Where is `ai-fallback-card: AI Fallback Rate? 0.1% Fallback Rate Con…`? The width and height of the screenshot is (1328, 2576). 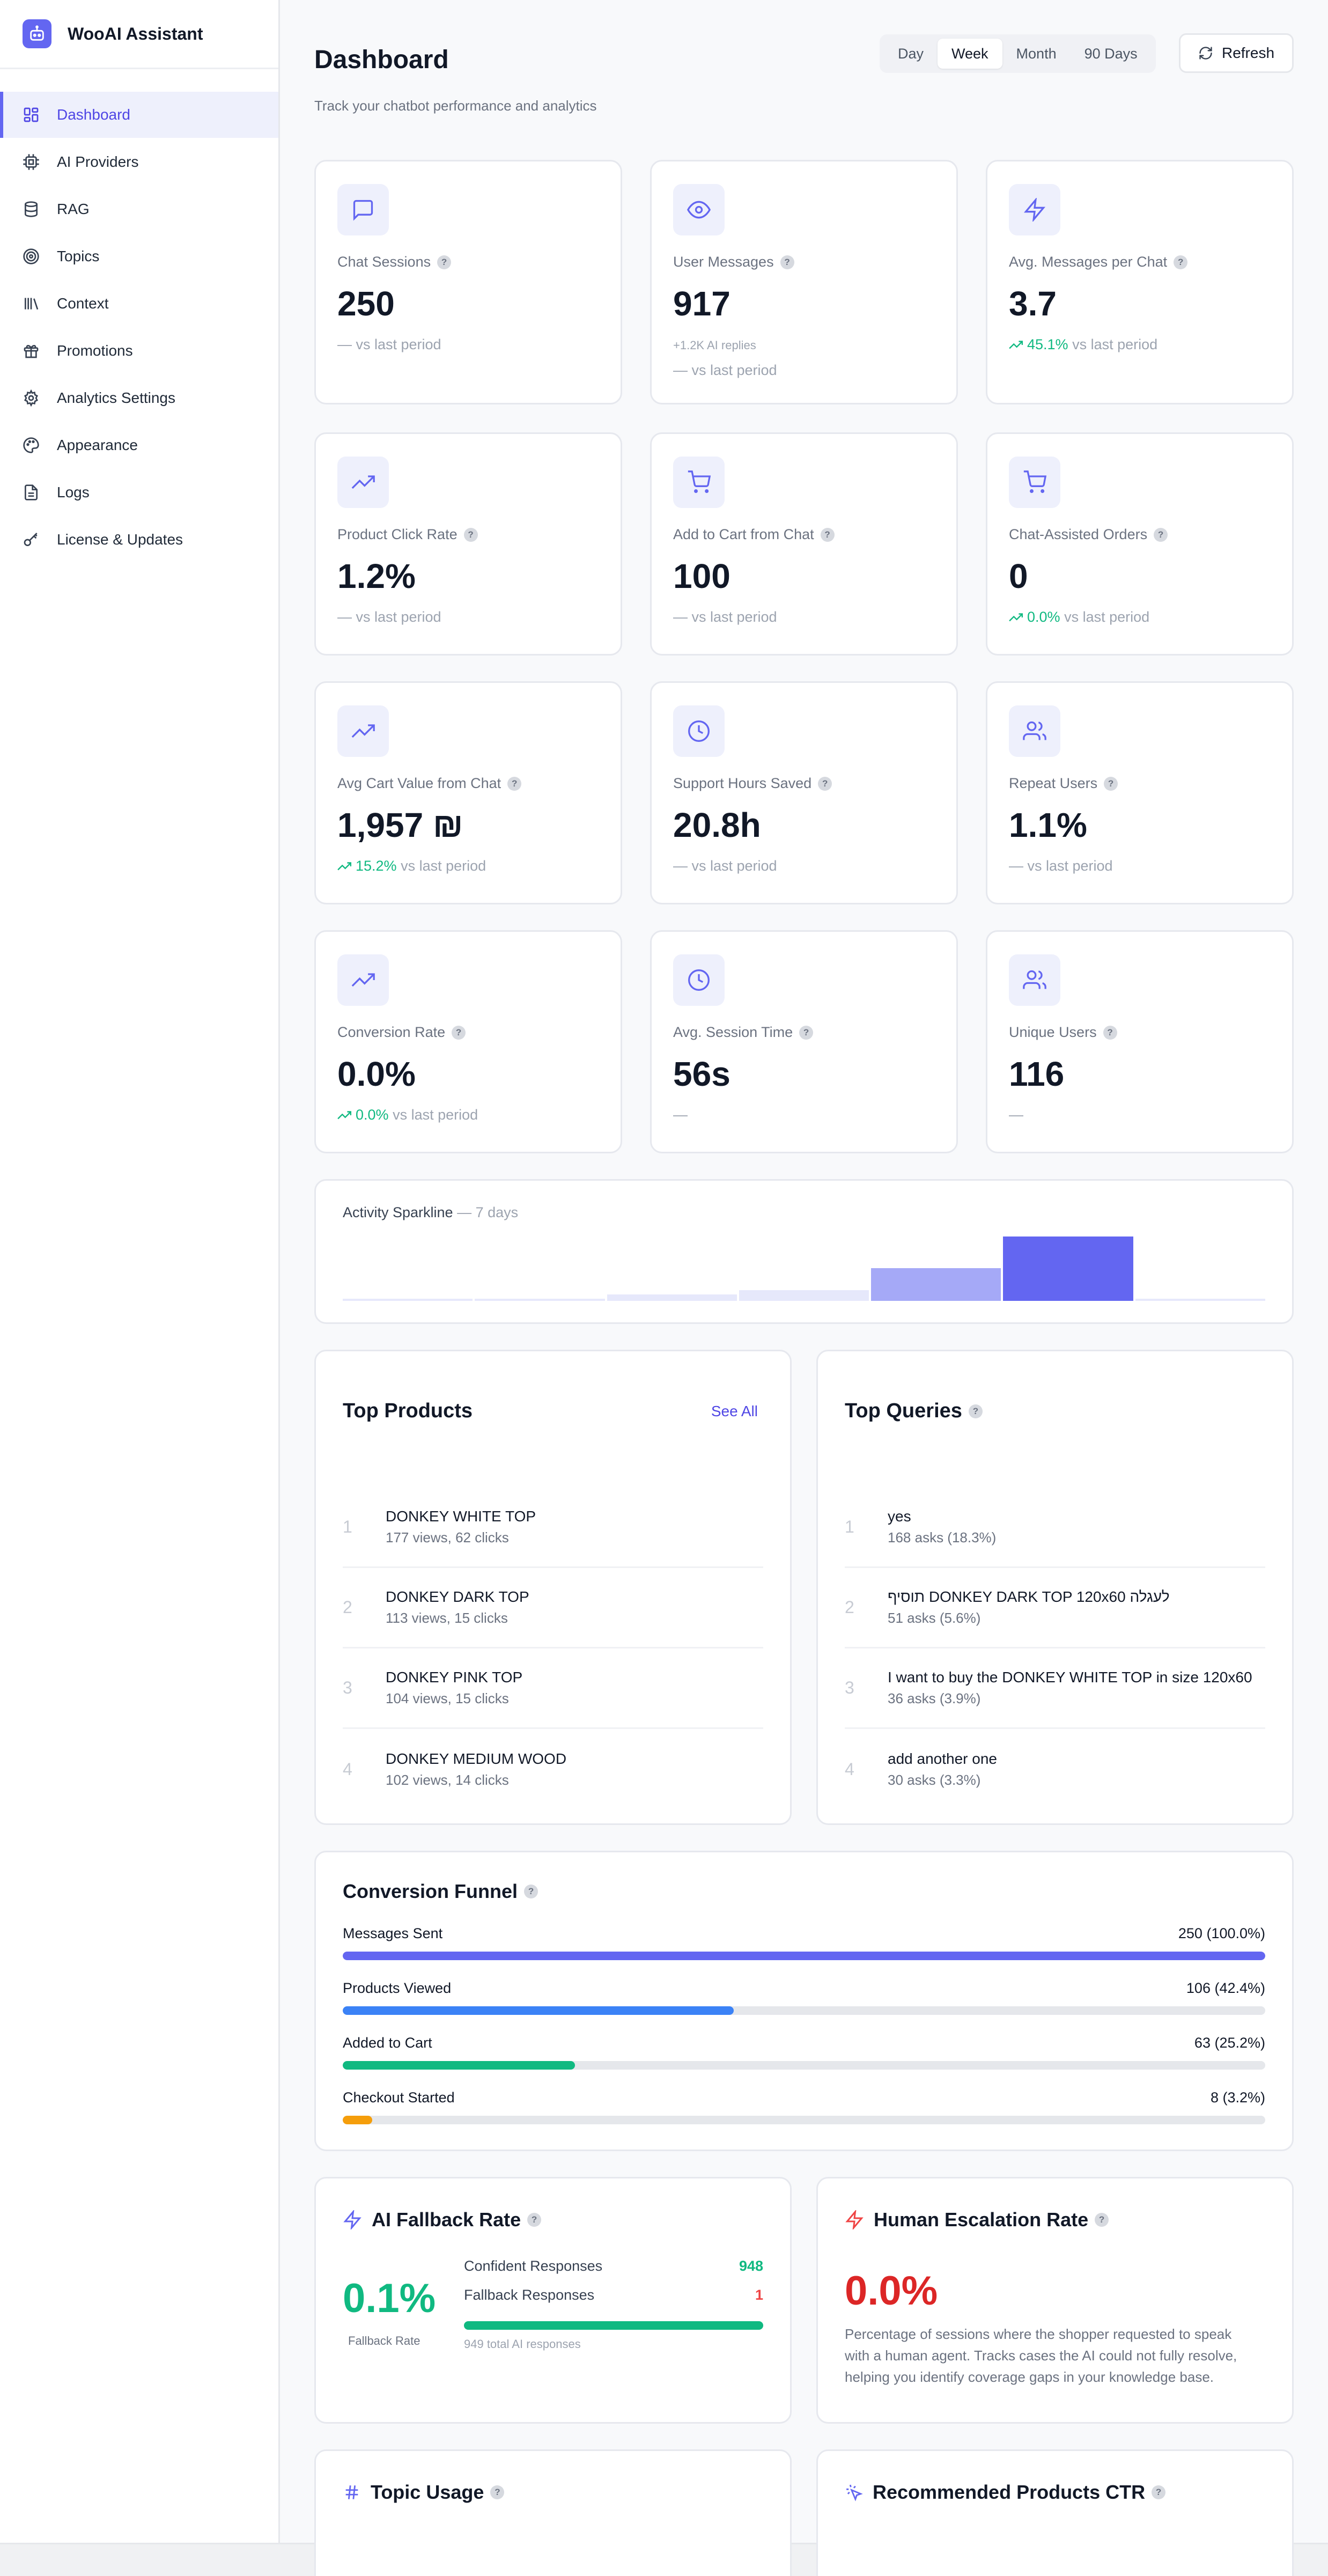
ai-fallback-card: AI Fallback Rate? 0.1% Fallback Rate Con… is located at coordinates (553, 2300).